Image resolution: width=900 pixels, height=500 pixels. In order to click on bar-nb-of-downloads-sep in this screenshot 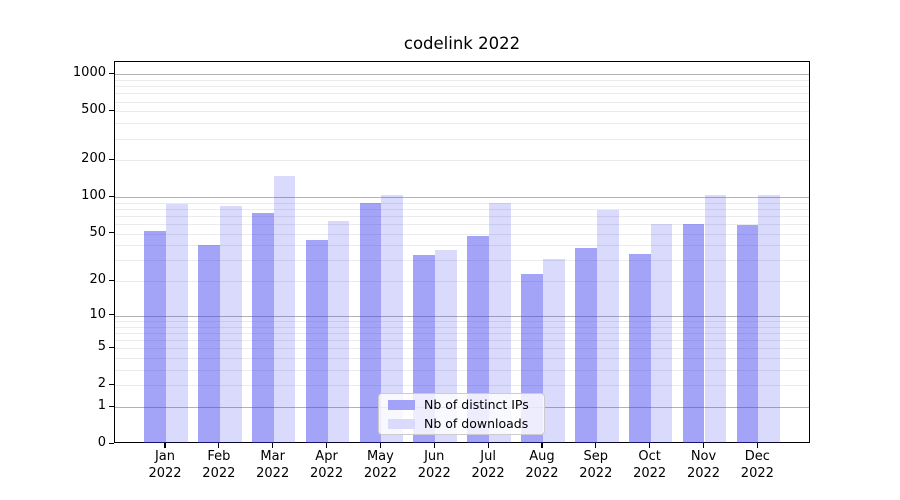, I will do `click(607, 326)`.